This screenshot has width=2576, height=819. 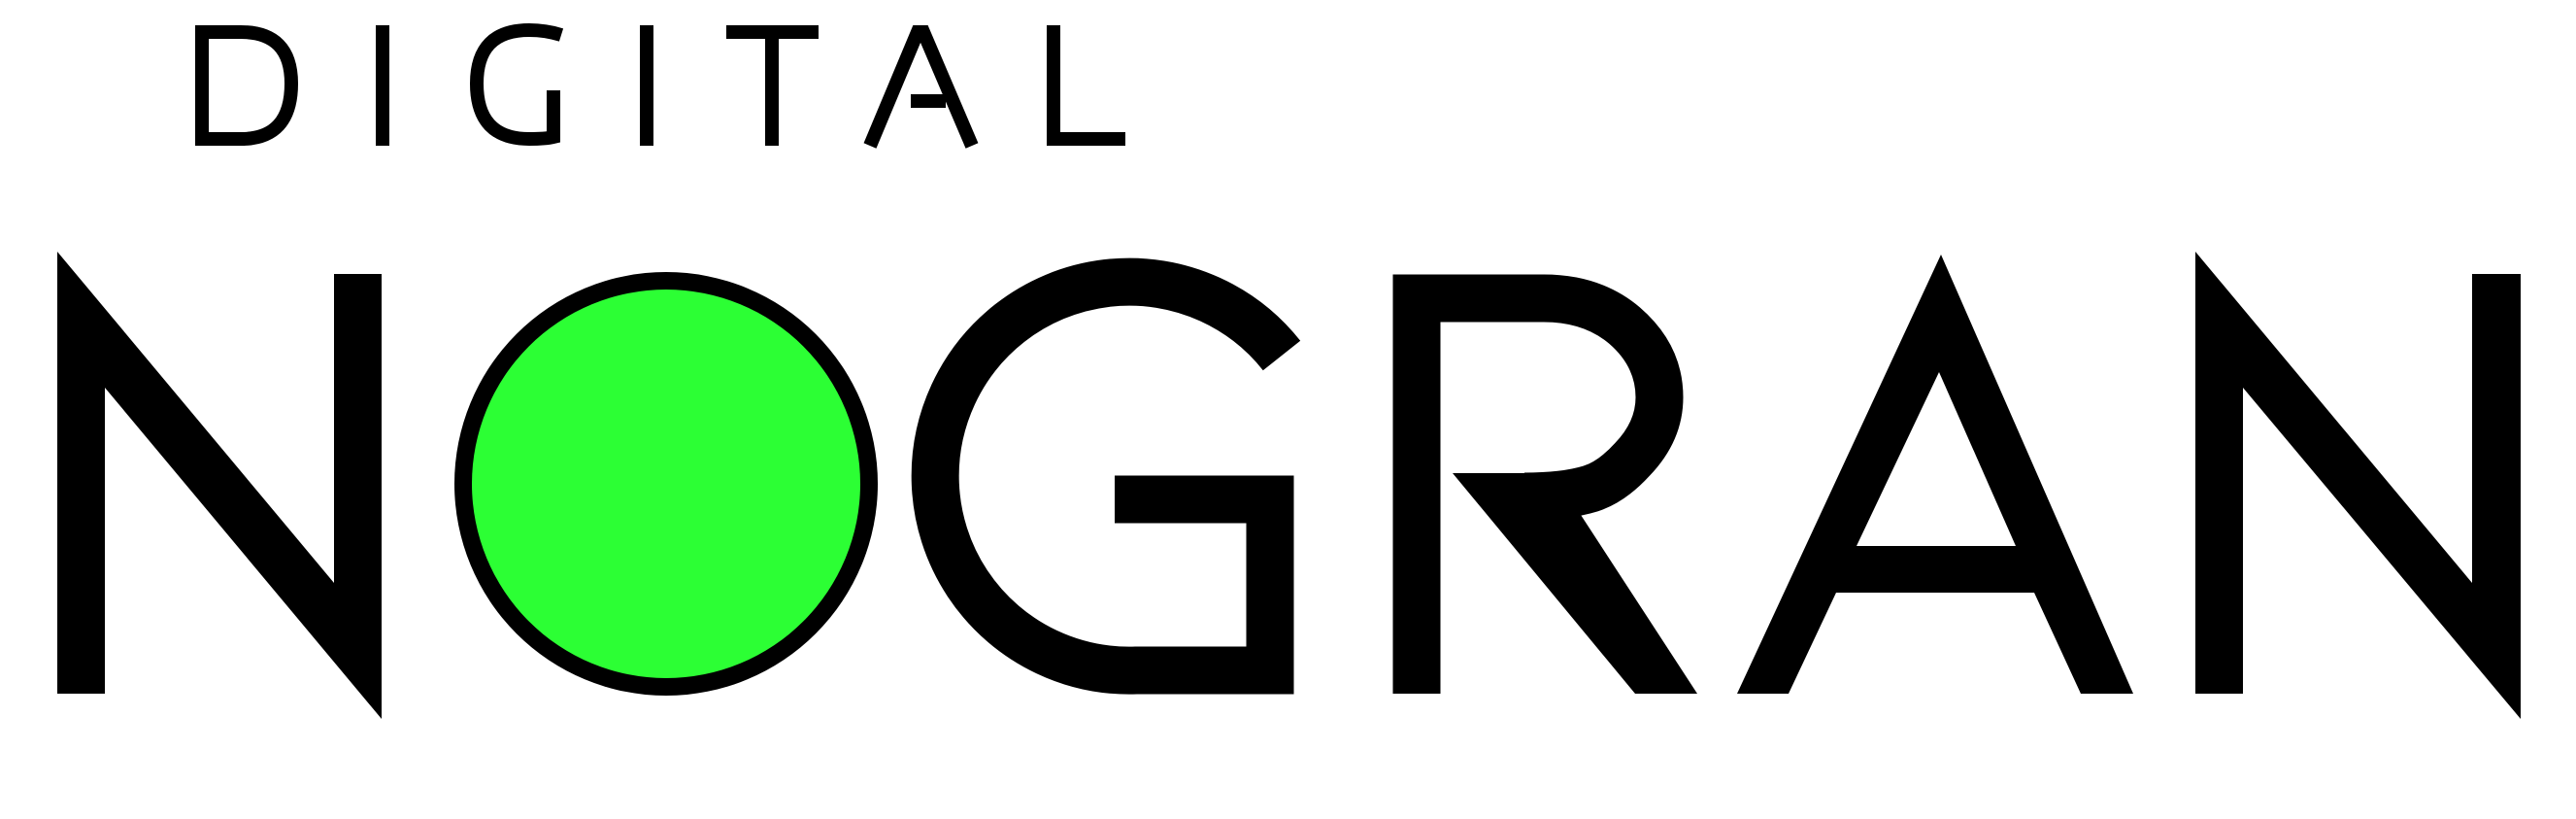 I want to click on letter-a-large, so click(x=1935, y=474).